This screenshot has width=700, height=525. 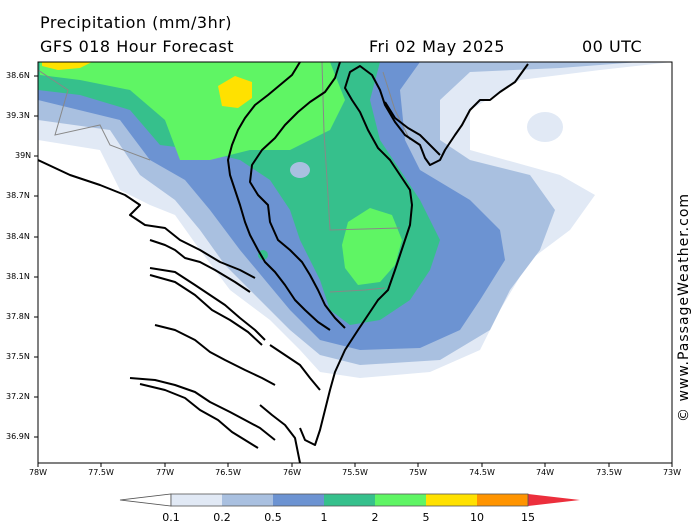 What do you see at coordinates (18, 316) in the screenshot?
I see `lat-label: 37.8N` at bounding box center [18, 316].